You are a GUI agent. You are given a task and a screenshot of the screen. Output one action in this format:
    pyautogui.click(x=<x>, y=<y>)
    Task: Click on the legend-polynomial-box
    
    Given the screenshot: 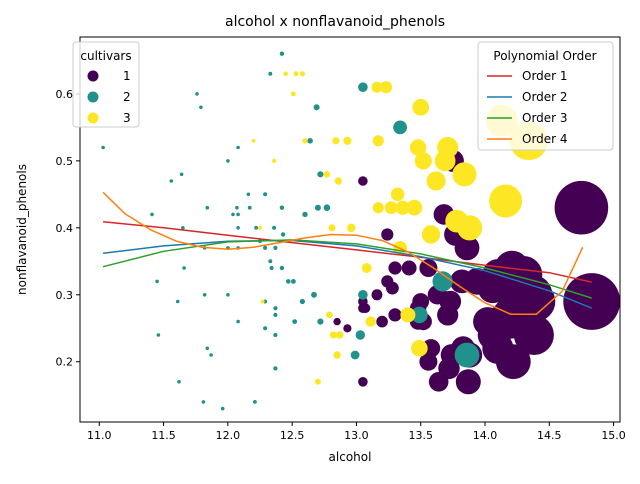 What is the action you would take?
    pyautogui.click(x=545, y=96)
    